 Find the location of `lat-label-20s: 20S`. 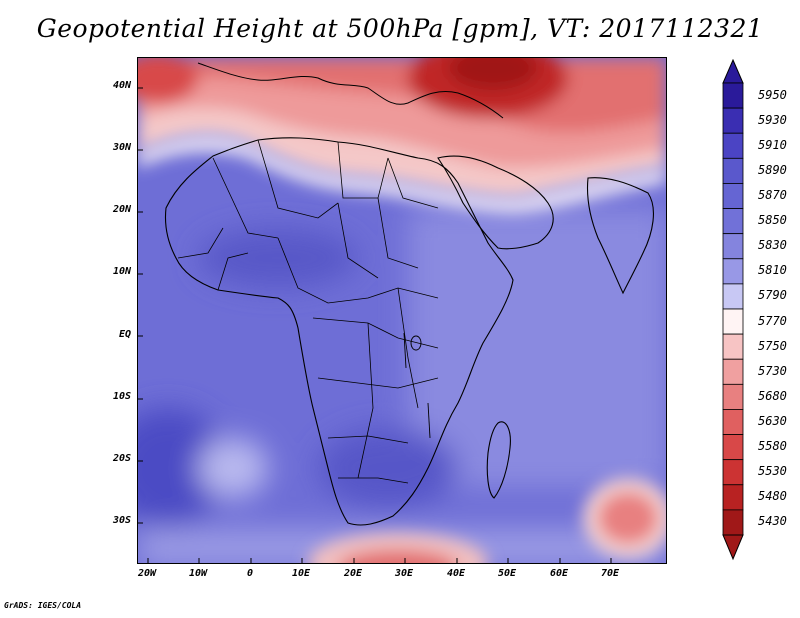

lat-label-20s: 20S is located at coordinates (121, 458).